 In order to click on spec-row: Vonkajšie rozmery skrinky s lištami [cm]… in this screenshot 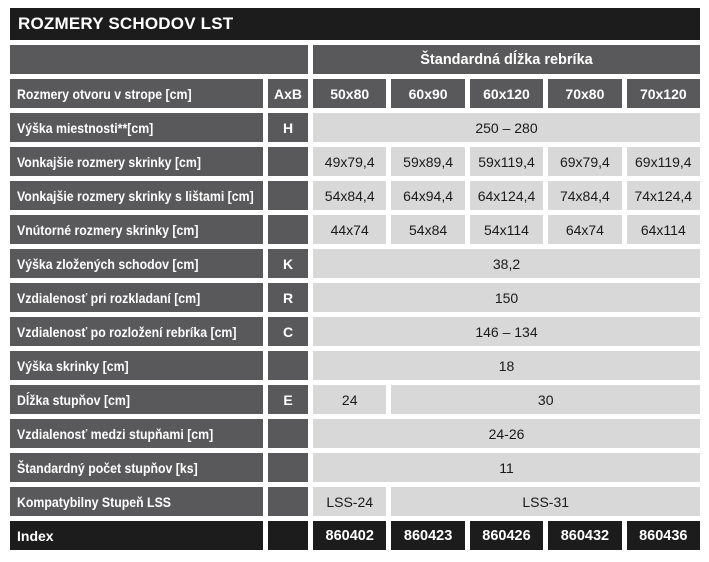, I will do `click(355, 195)`.